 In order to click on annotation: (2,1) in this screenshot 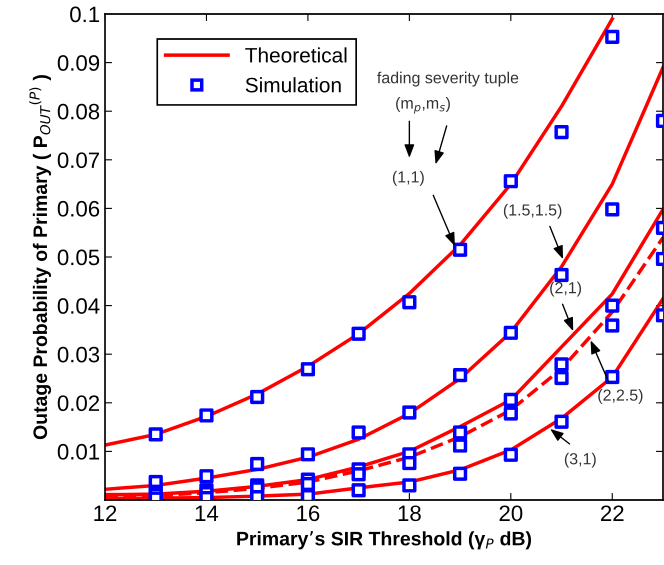, I will do `click(566, 289)`.